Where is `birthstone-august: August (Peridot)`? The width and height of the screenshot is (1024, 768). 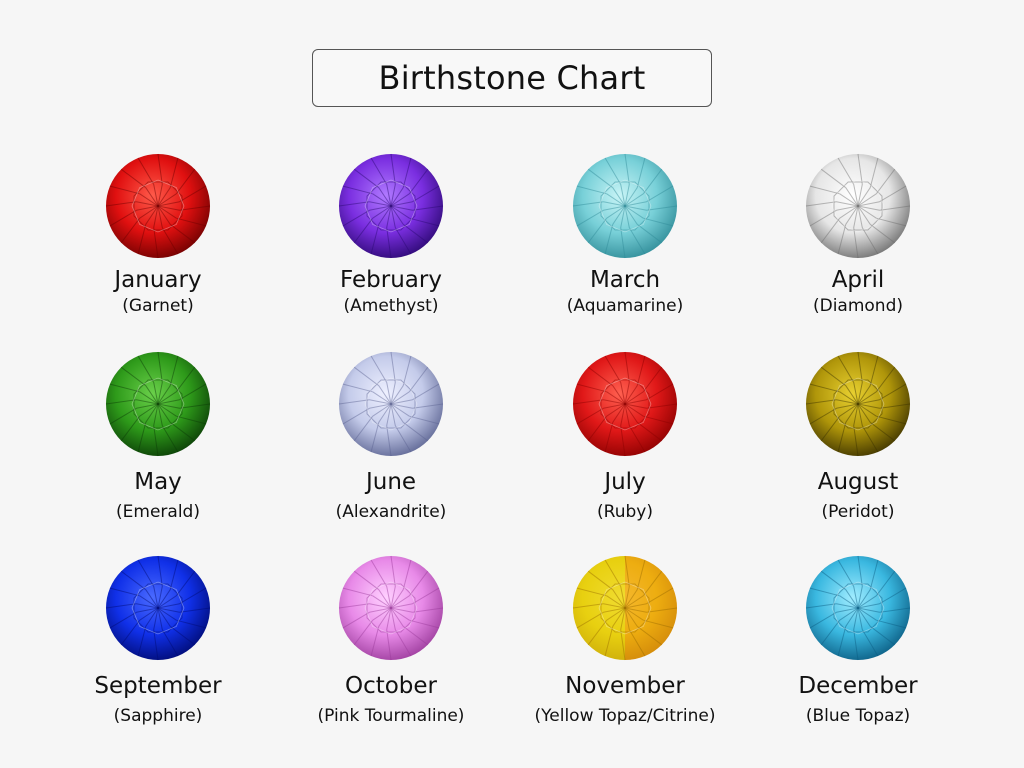 birthstone-august: August (Peridot) is located at coordinates (858, 437).